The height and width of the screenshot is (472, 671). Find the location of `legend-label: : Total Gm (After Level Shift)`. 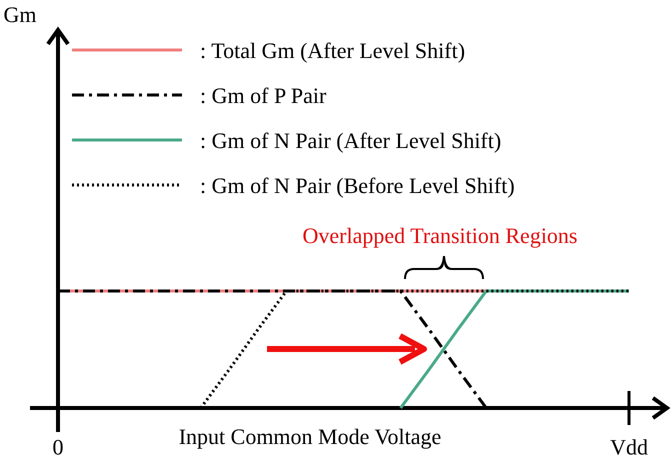

legend-label: : Total Gm (After Level Shift) is located at coordinates (333, 50).